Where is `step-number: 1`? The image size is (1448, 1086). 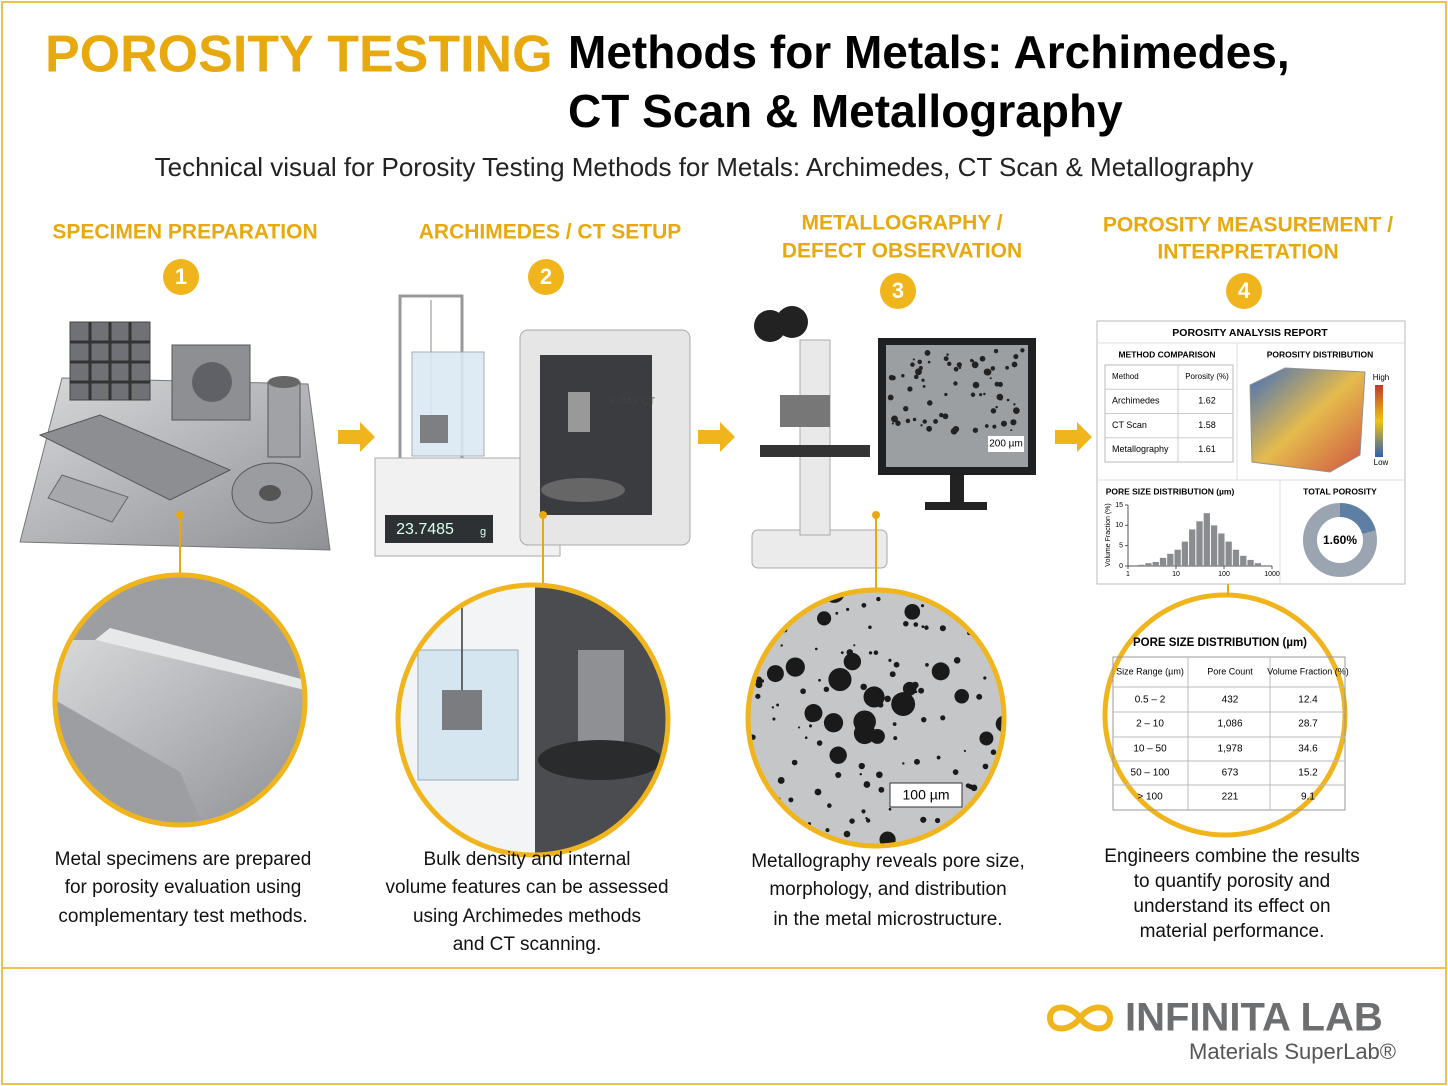 step-number: 1 is located at coordinates (181, 276).